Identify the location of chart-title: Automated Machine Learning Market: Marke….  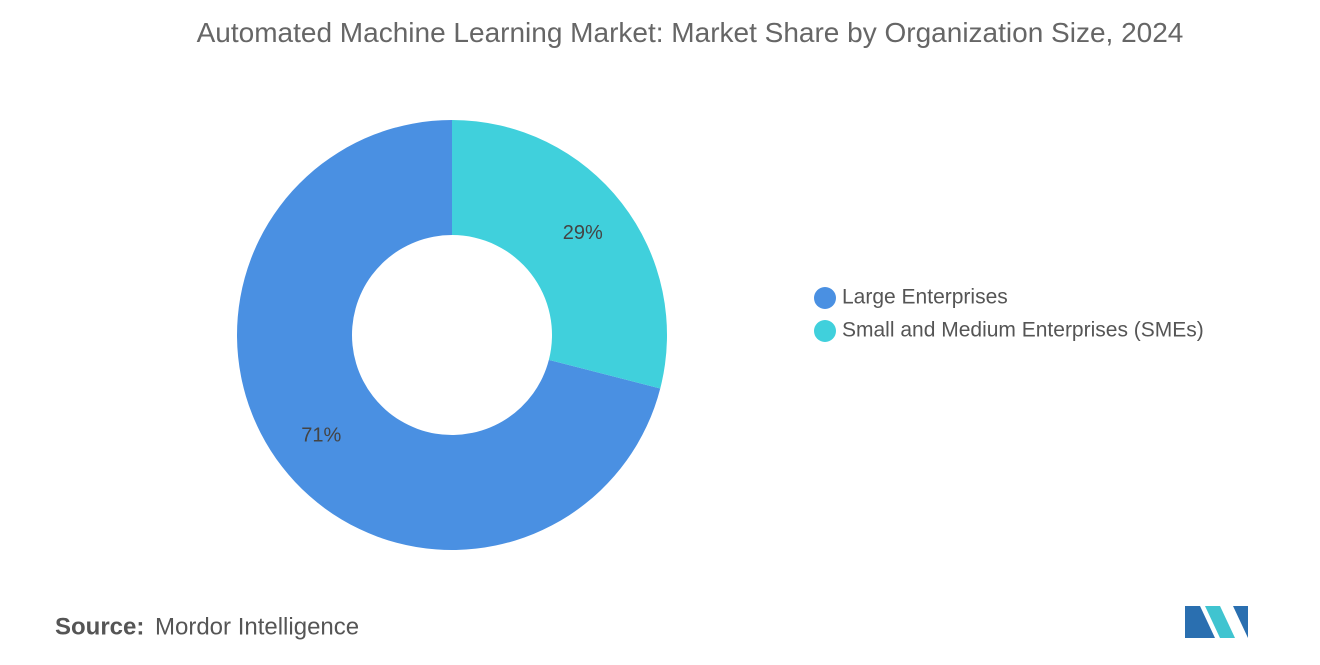
(690, 32).